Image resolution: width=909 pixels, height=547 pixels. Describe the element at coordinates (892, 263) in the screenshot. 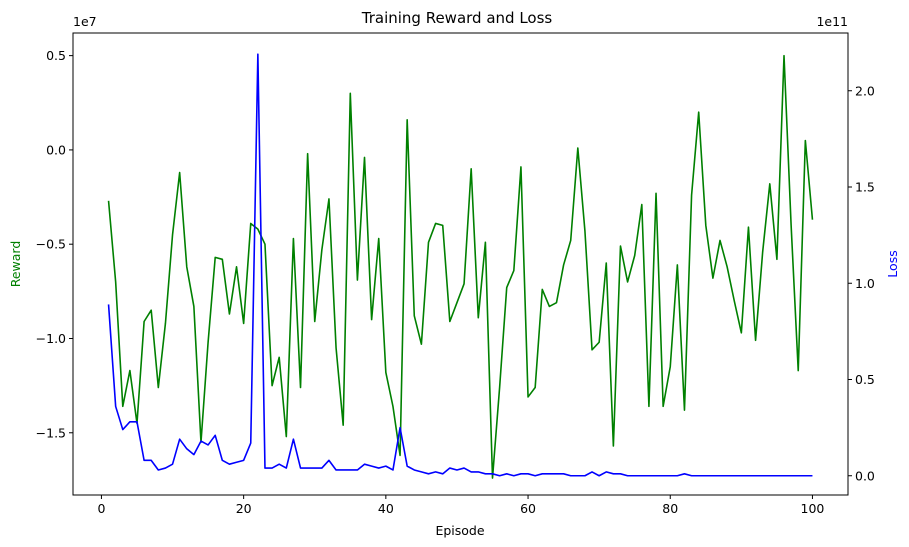

I see `right-y-axis-label: Loss` at that location.